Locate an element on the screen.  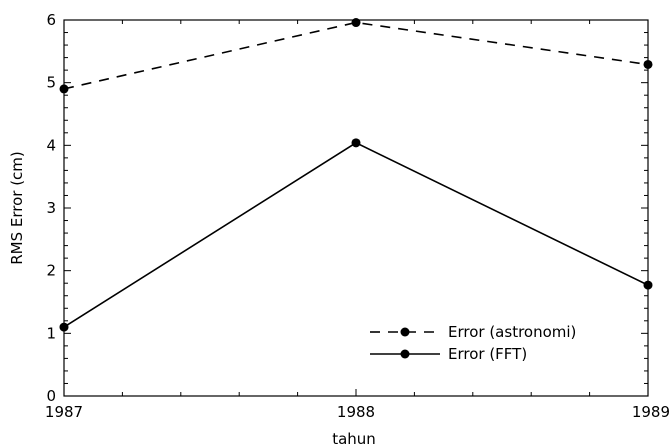
y-tick-label: 2 is located at coordinates (51, 271).